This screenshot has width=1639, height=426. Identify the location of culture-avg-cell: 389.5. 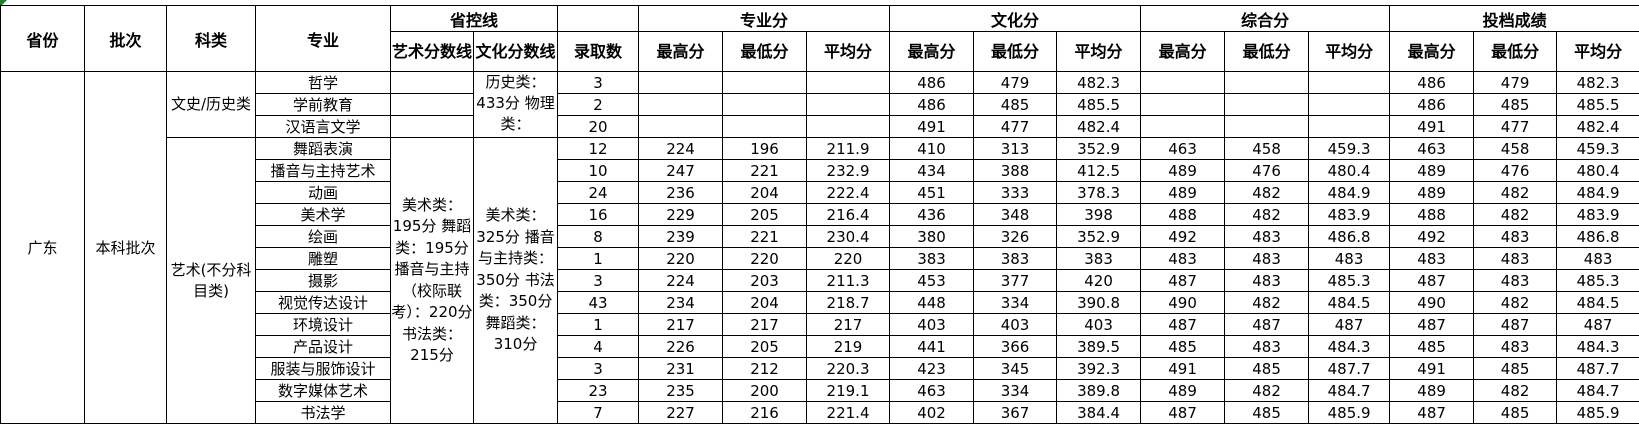
(1099, 346).